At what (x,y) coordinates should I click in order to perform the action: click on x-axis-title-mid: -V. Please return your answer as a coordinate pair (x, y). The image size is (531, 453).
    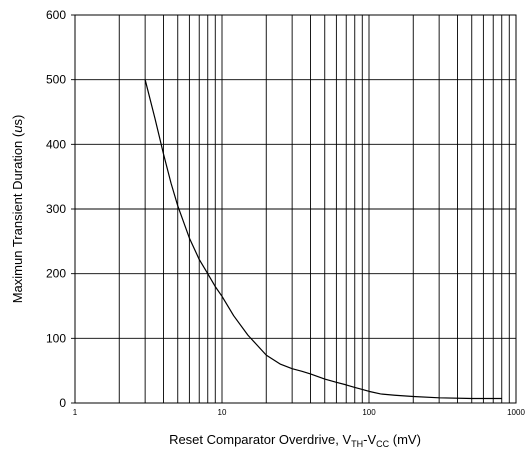
    Looking at the image, I should click on (369, 439).